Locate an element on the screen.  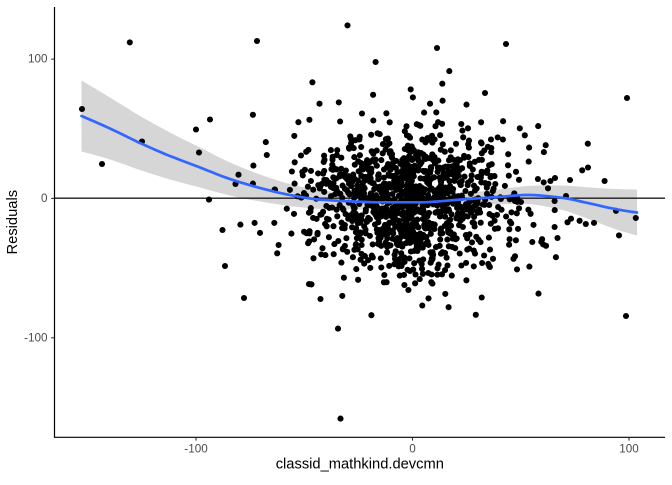
svg-text: Residuals is located at coordinates (13, 222).